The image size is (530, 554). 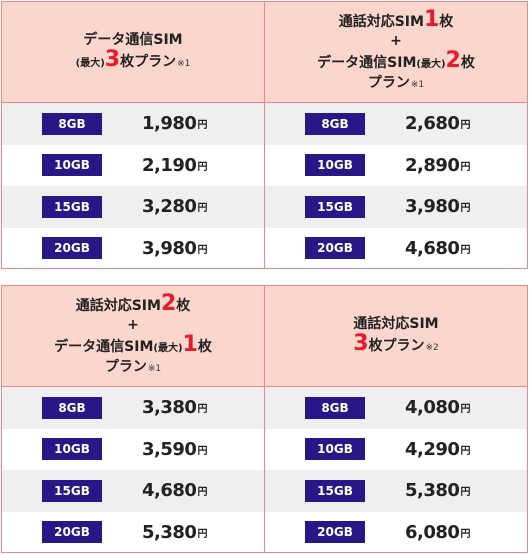 What do you see at coordinates (133, 249) in the screenshot?
I see `table-row: 20GB 3,980 円` at bounding box center [133, 249].